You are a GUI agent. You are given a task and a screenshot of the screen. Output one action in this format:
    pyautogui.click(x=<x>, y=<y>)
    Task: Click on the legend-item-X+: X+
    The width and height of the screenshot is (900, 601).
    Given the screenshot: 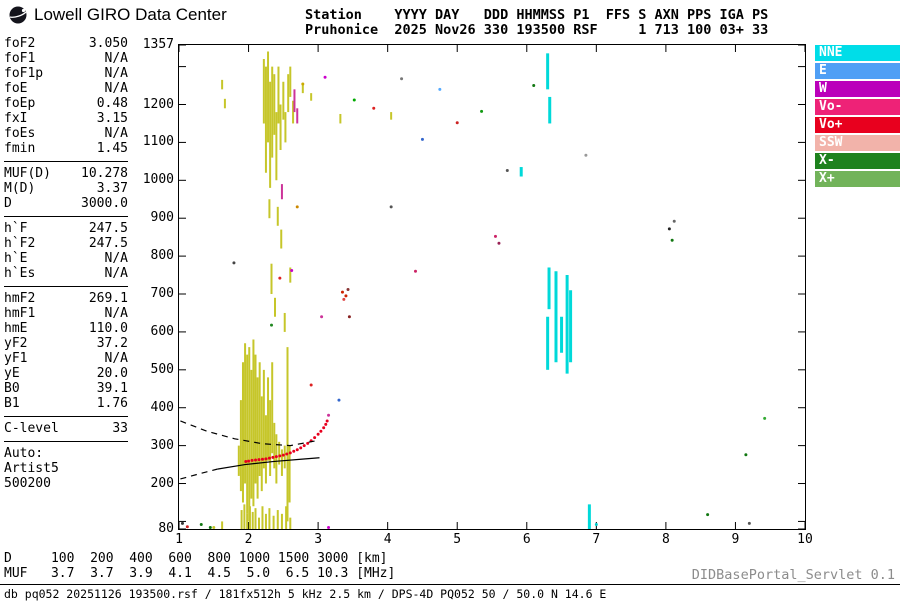 What is the action you would take?
    pyautogui.click(x=857, y=179)
    